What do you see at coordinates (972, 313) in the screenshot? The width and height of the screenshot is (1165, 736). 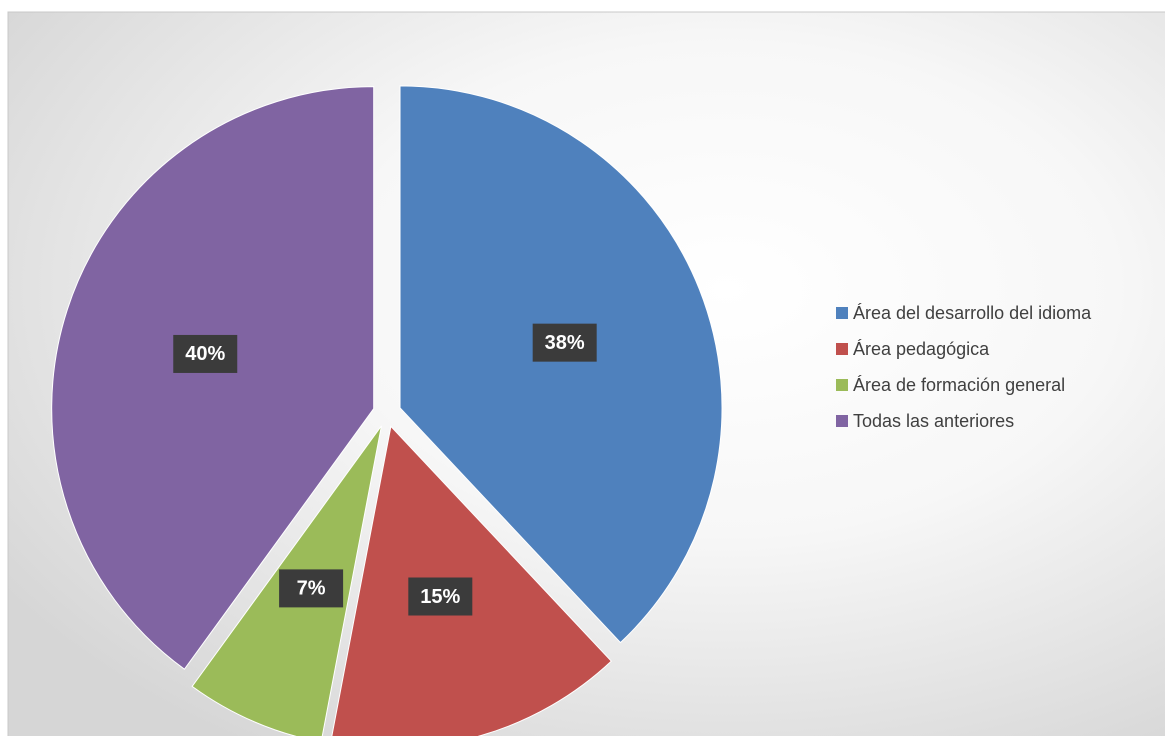 I see `legend-label: Área del desarrollo del idioma` at bounding box center [972, 313].